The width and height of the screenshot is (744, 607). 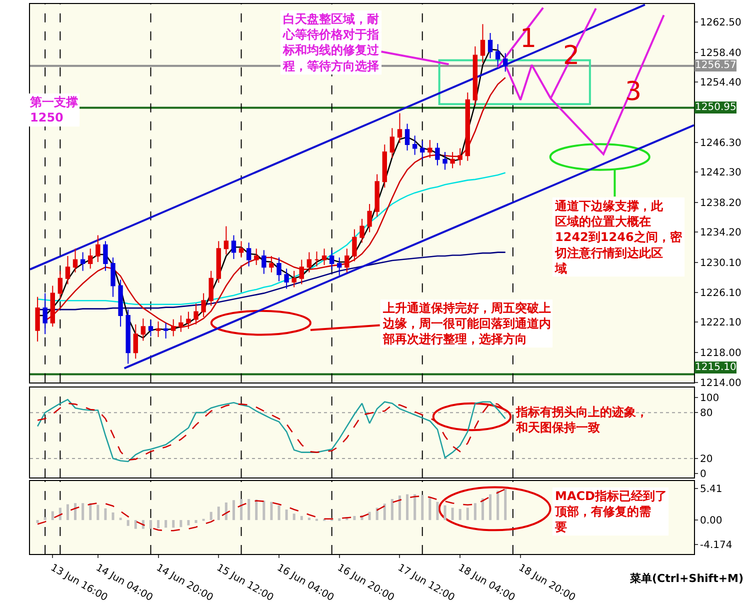 What do you see at coordinates (331, 42) in the screenshot?
I see `annotation: 白天盘整区域，耐心等待价格对于指标和均线的修复过程，等待方向选择` at bounding box center [331, 42].